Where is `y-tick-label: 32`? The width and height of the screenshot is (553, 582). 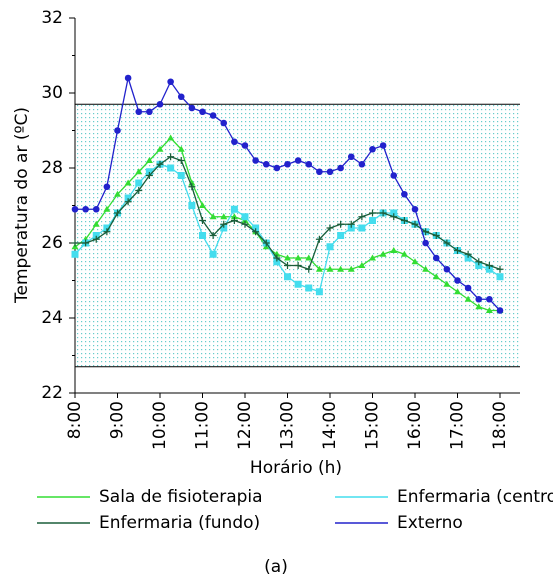 y-tick-label: 32 is located at coordinates (52, 18).